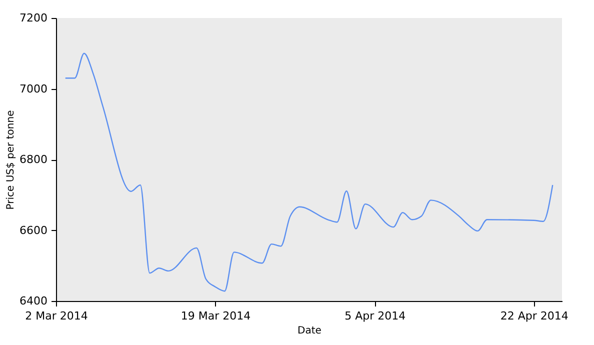 The height and width of the screenshot is (345, 594). Describe the element at coordinates (34, 18) in the screenshot. I see `y-tick-label: 7200` at that location.